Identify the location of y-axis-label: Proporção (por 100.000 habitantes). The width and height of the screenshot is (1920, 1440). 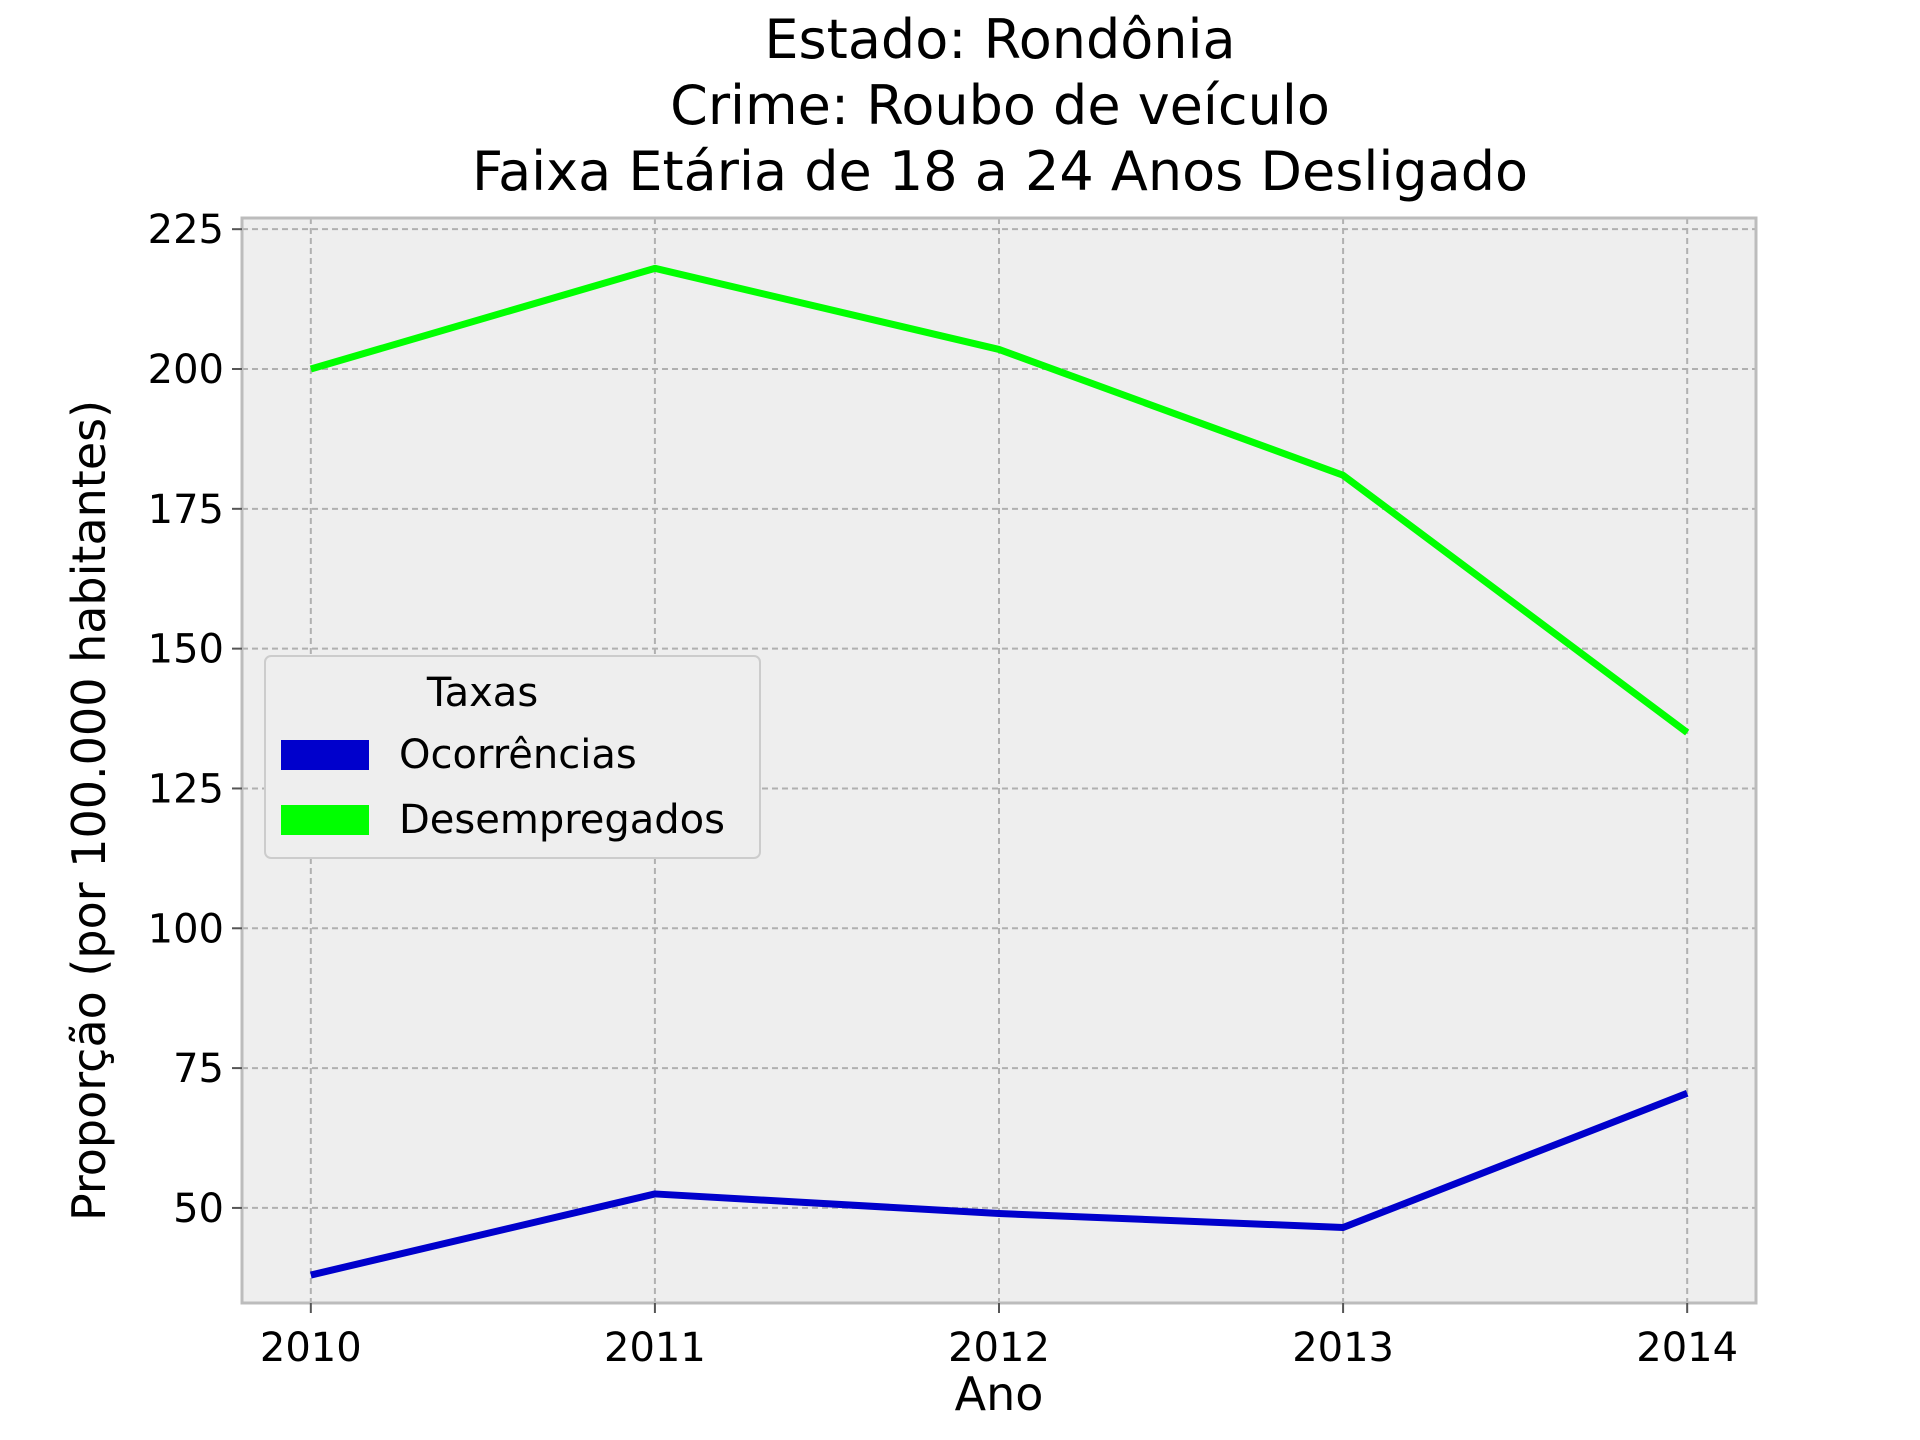
(89, 810).